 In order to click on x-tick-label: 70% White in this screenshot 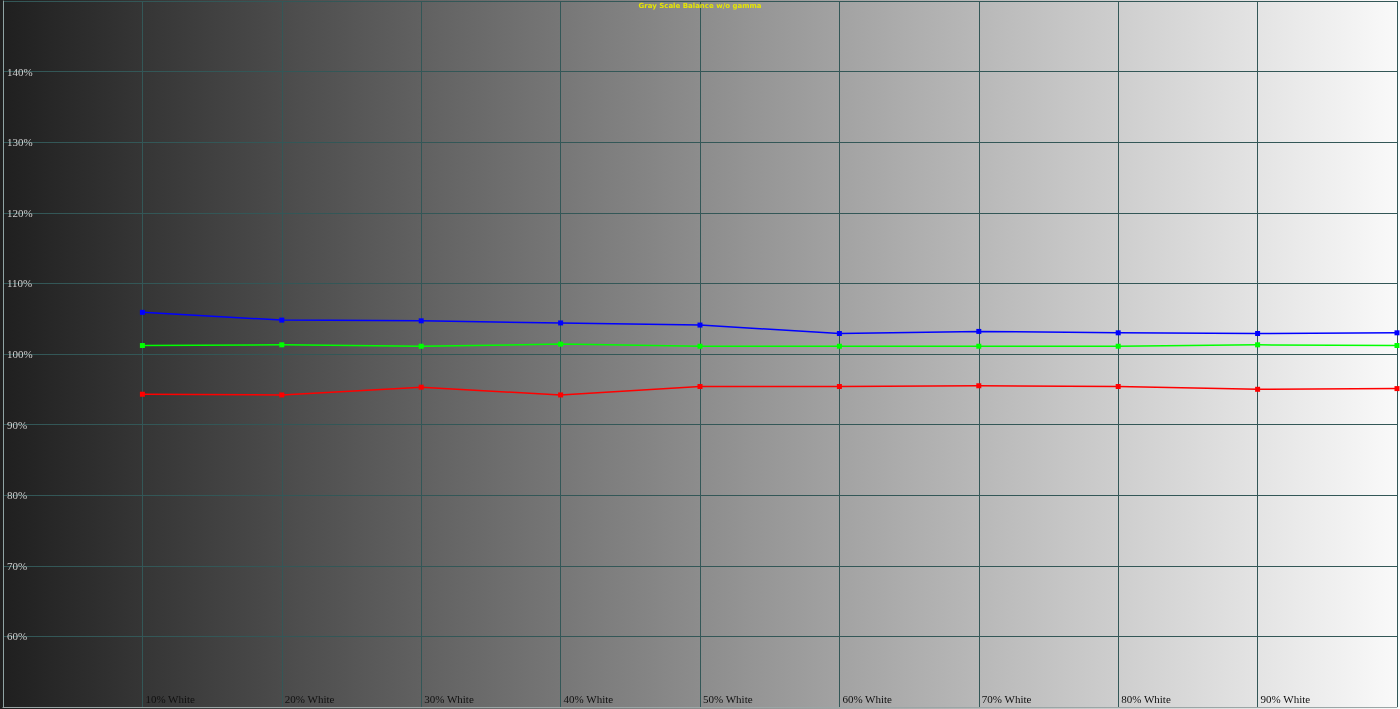, I will do `click(1006, 698)`.